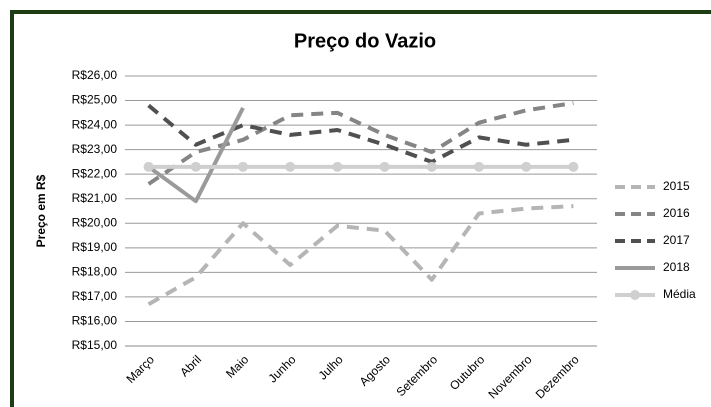  I want to click on y-tick-label: R$20,00, so click(95, 222).